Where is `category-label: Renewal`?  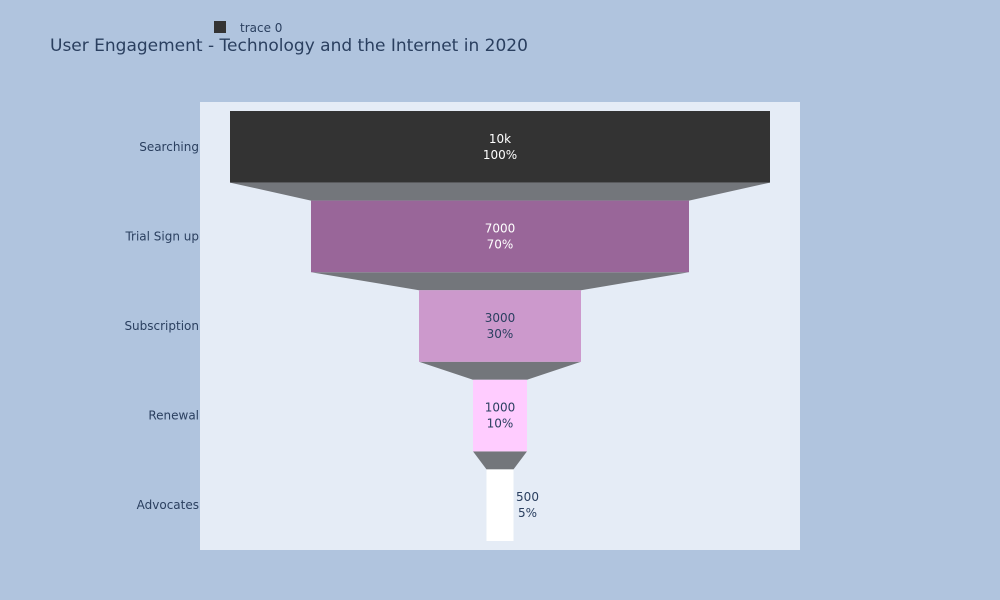 category-label: Renewal is located at coordinates (173, 416).